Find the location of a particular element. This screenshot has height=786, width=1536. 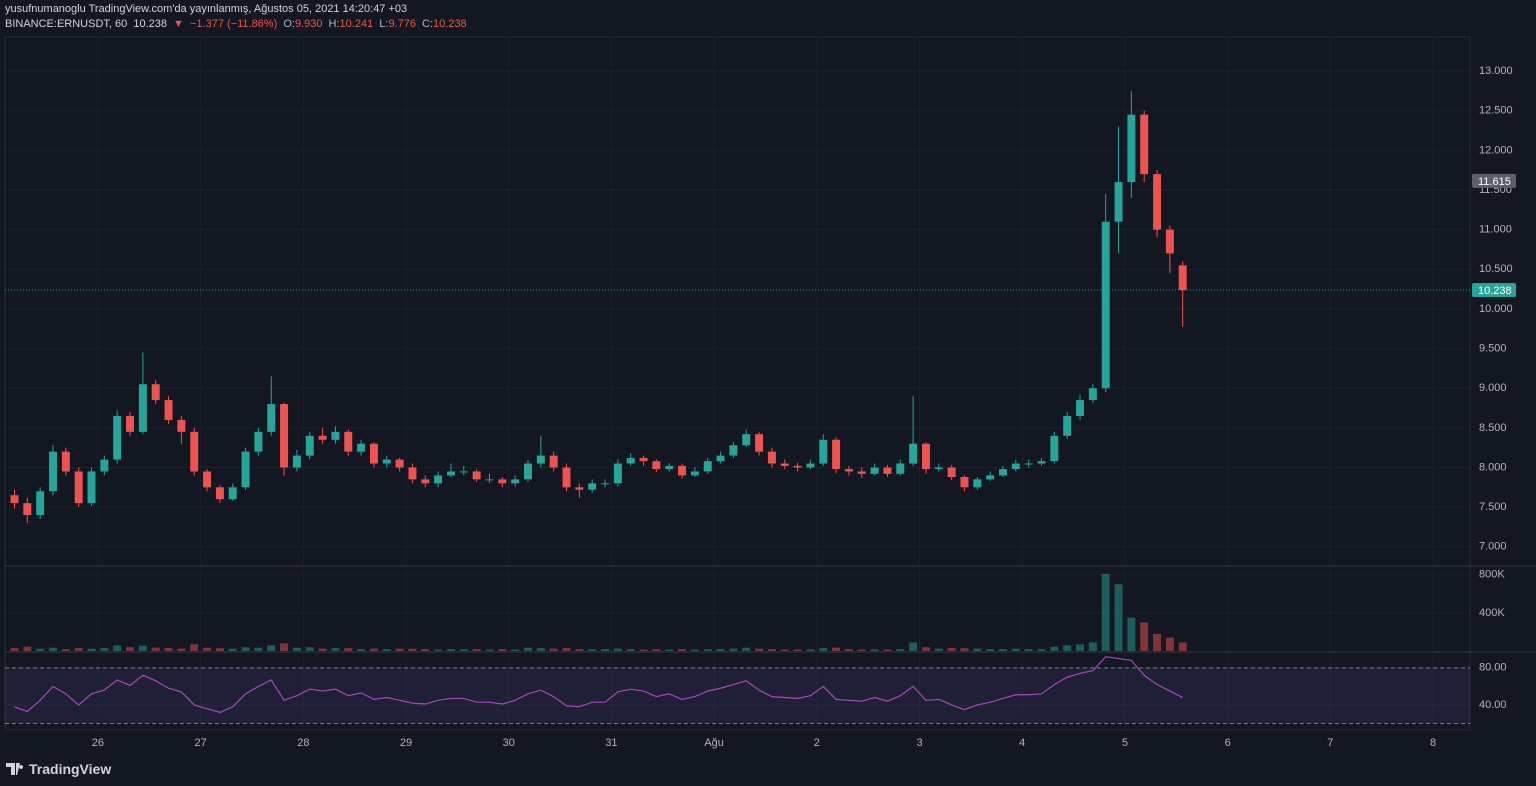

logo-icon is located at coordinates (15, 769).